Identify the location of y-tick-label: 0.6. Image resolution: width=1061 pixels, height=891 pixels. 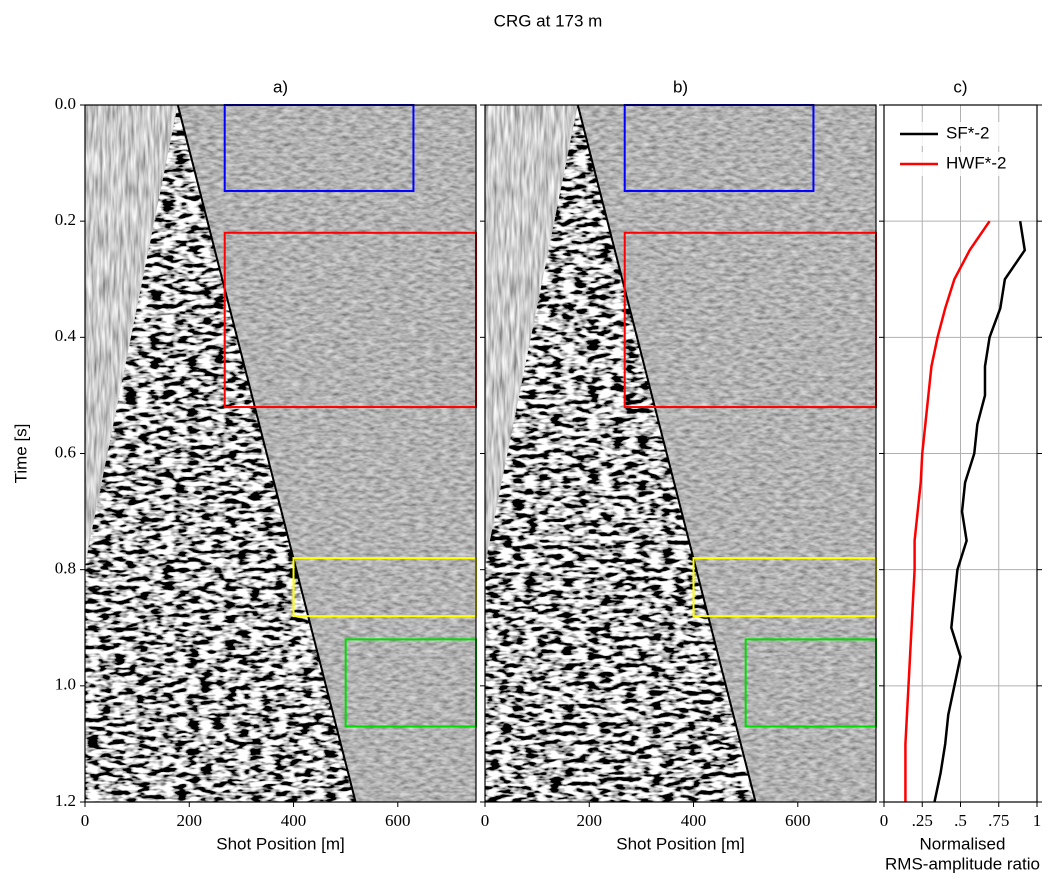
(65, 451).